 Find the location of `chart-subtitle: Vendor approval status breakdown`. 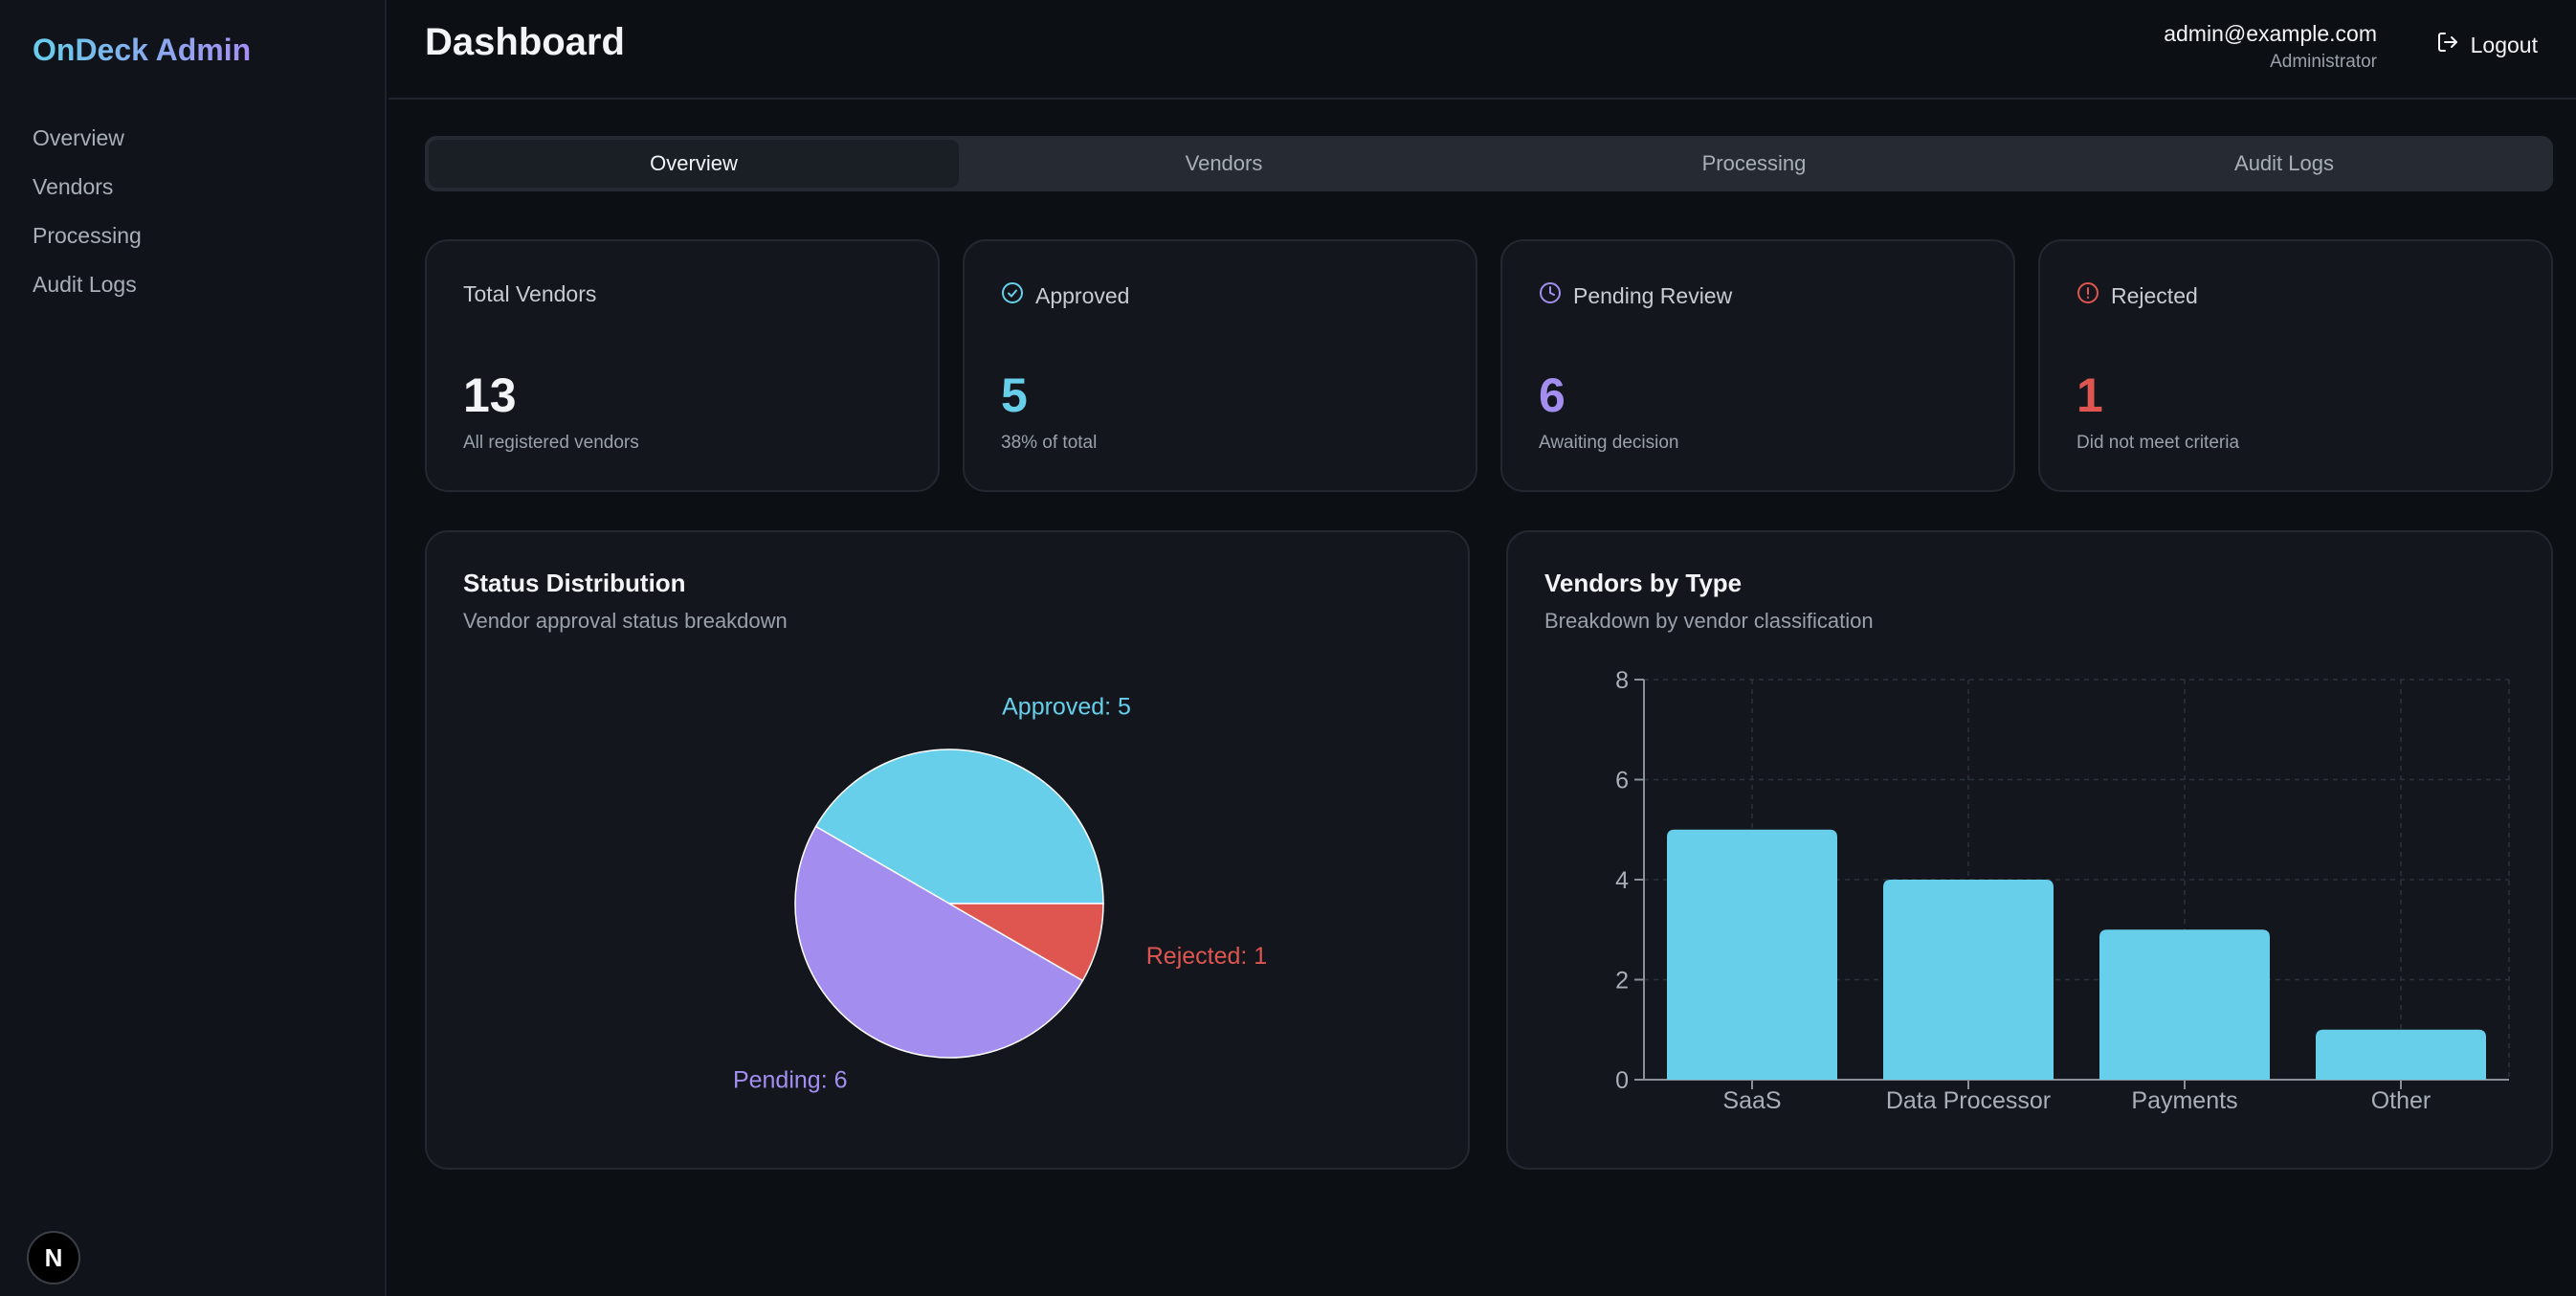

chart-subtitle: Vendor approval status breakdown is located at coordinates (625, 621).